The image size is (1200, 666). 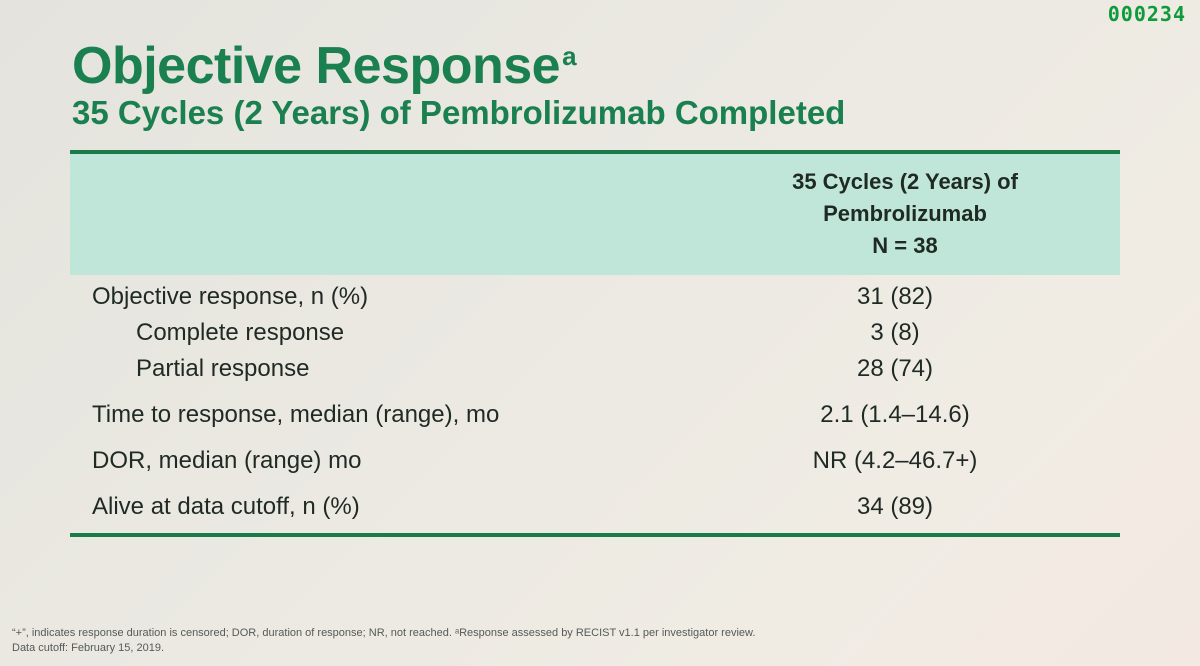 I want to click on footnote-line-2: Data cutoff: February 15, 2019., so click(x=88, y=648).